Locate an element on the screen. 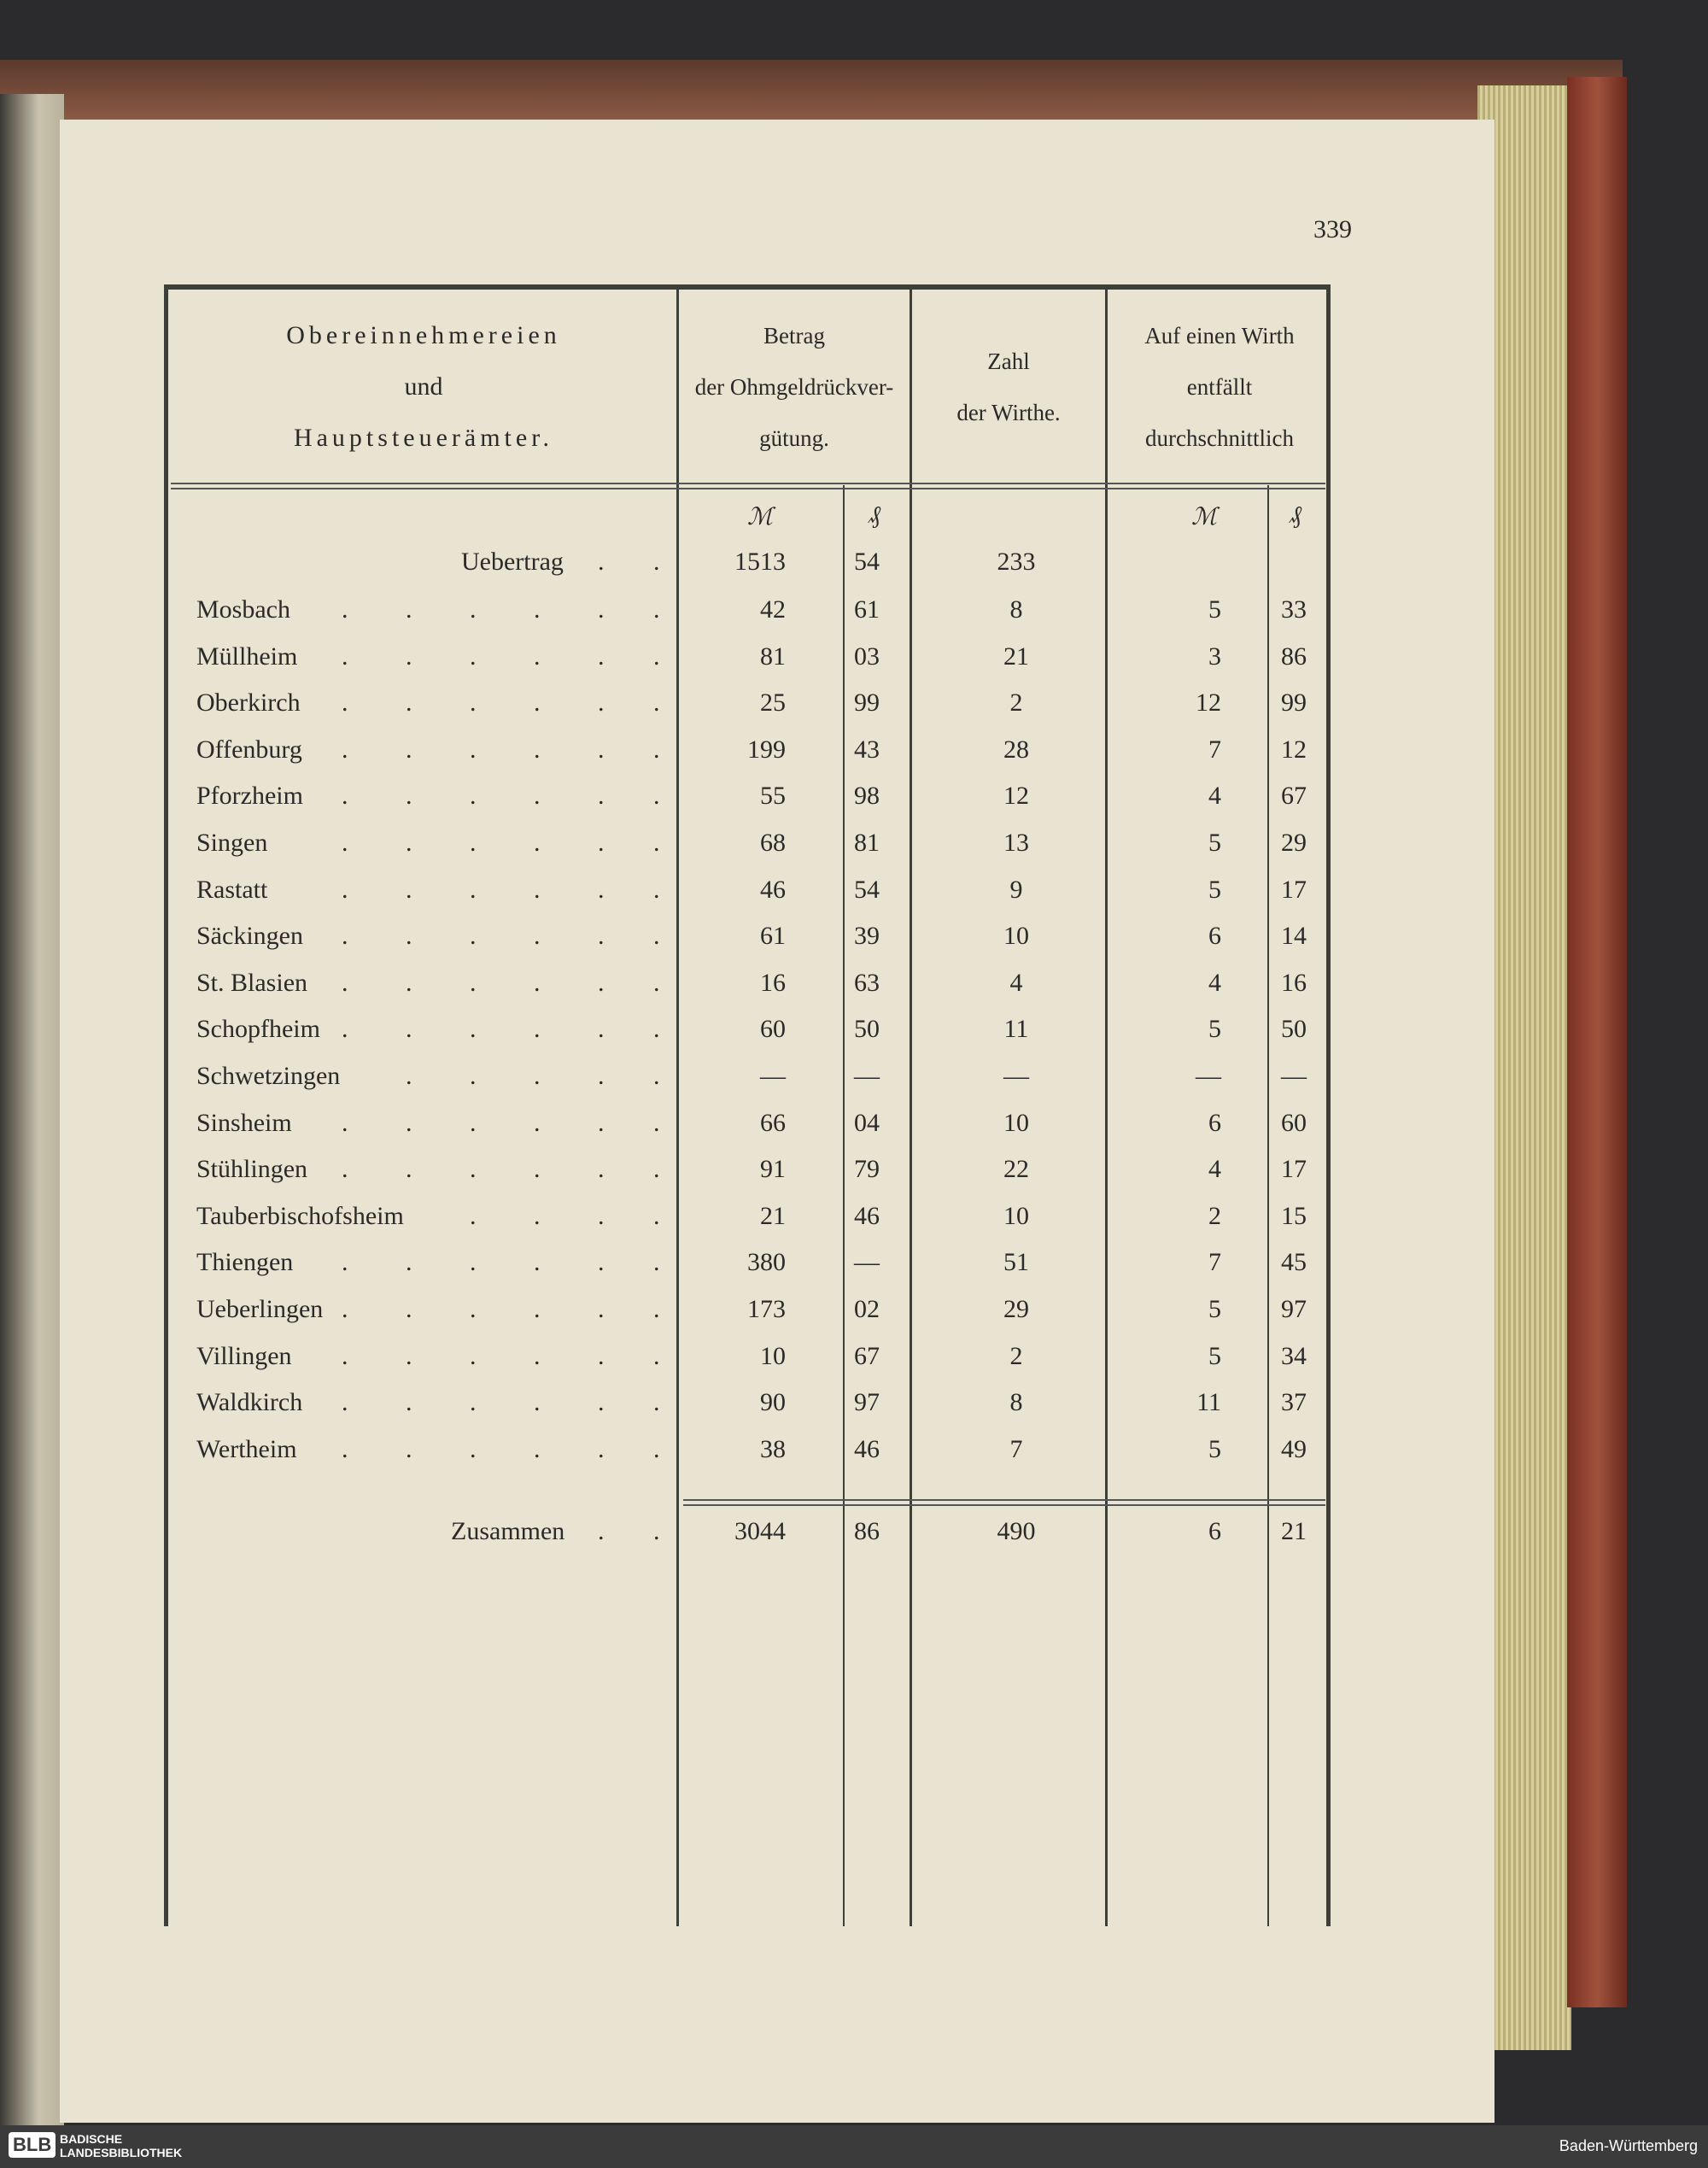 The image size is (1708, 2168). amount-pf: 04 is located at coordinates (867, 1123).